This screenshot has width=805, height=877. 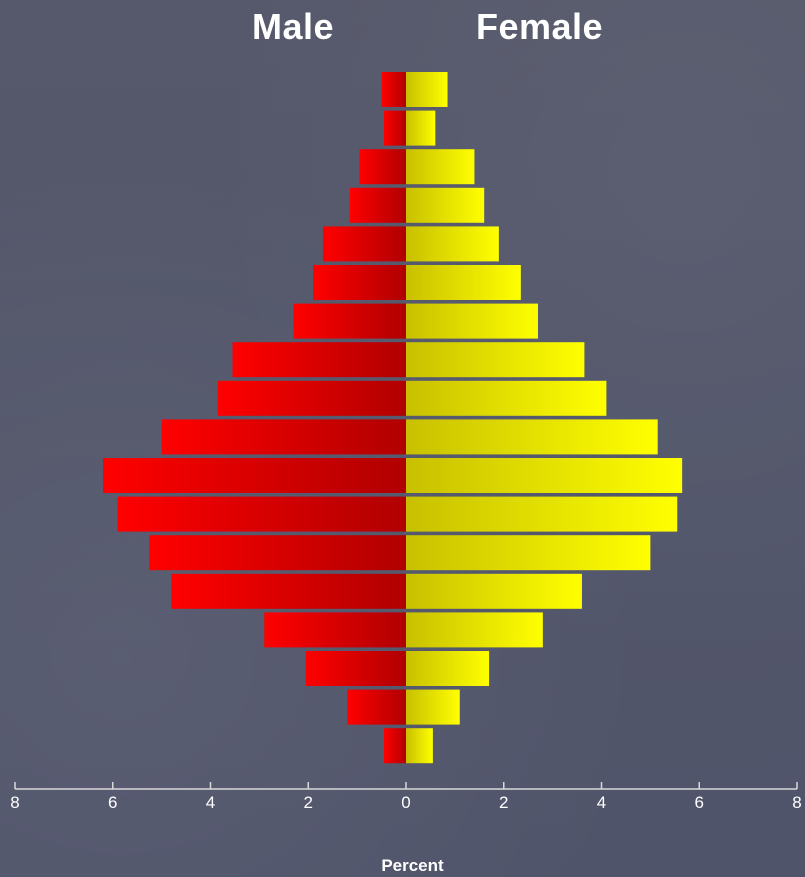 What do you see at coordinates (405, 802) in the screenshot?
I see `x-tick-label: 0` at bounding box center [405, 802].